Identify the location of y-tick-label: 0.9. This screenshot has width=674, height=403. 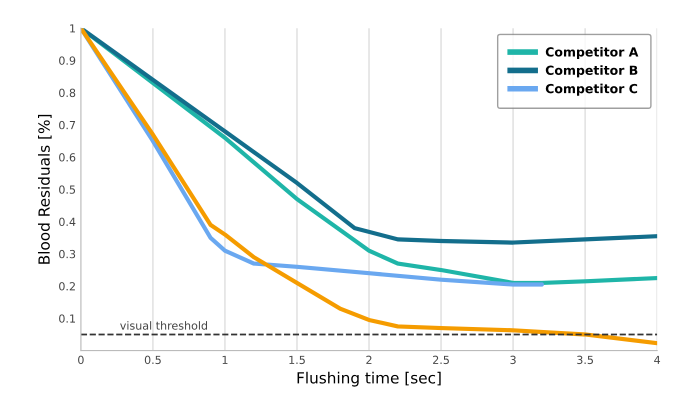
(67, 60).